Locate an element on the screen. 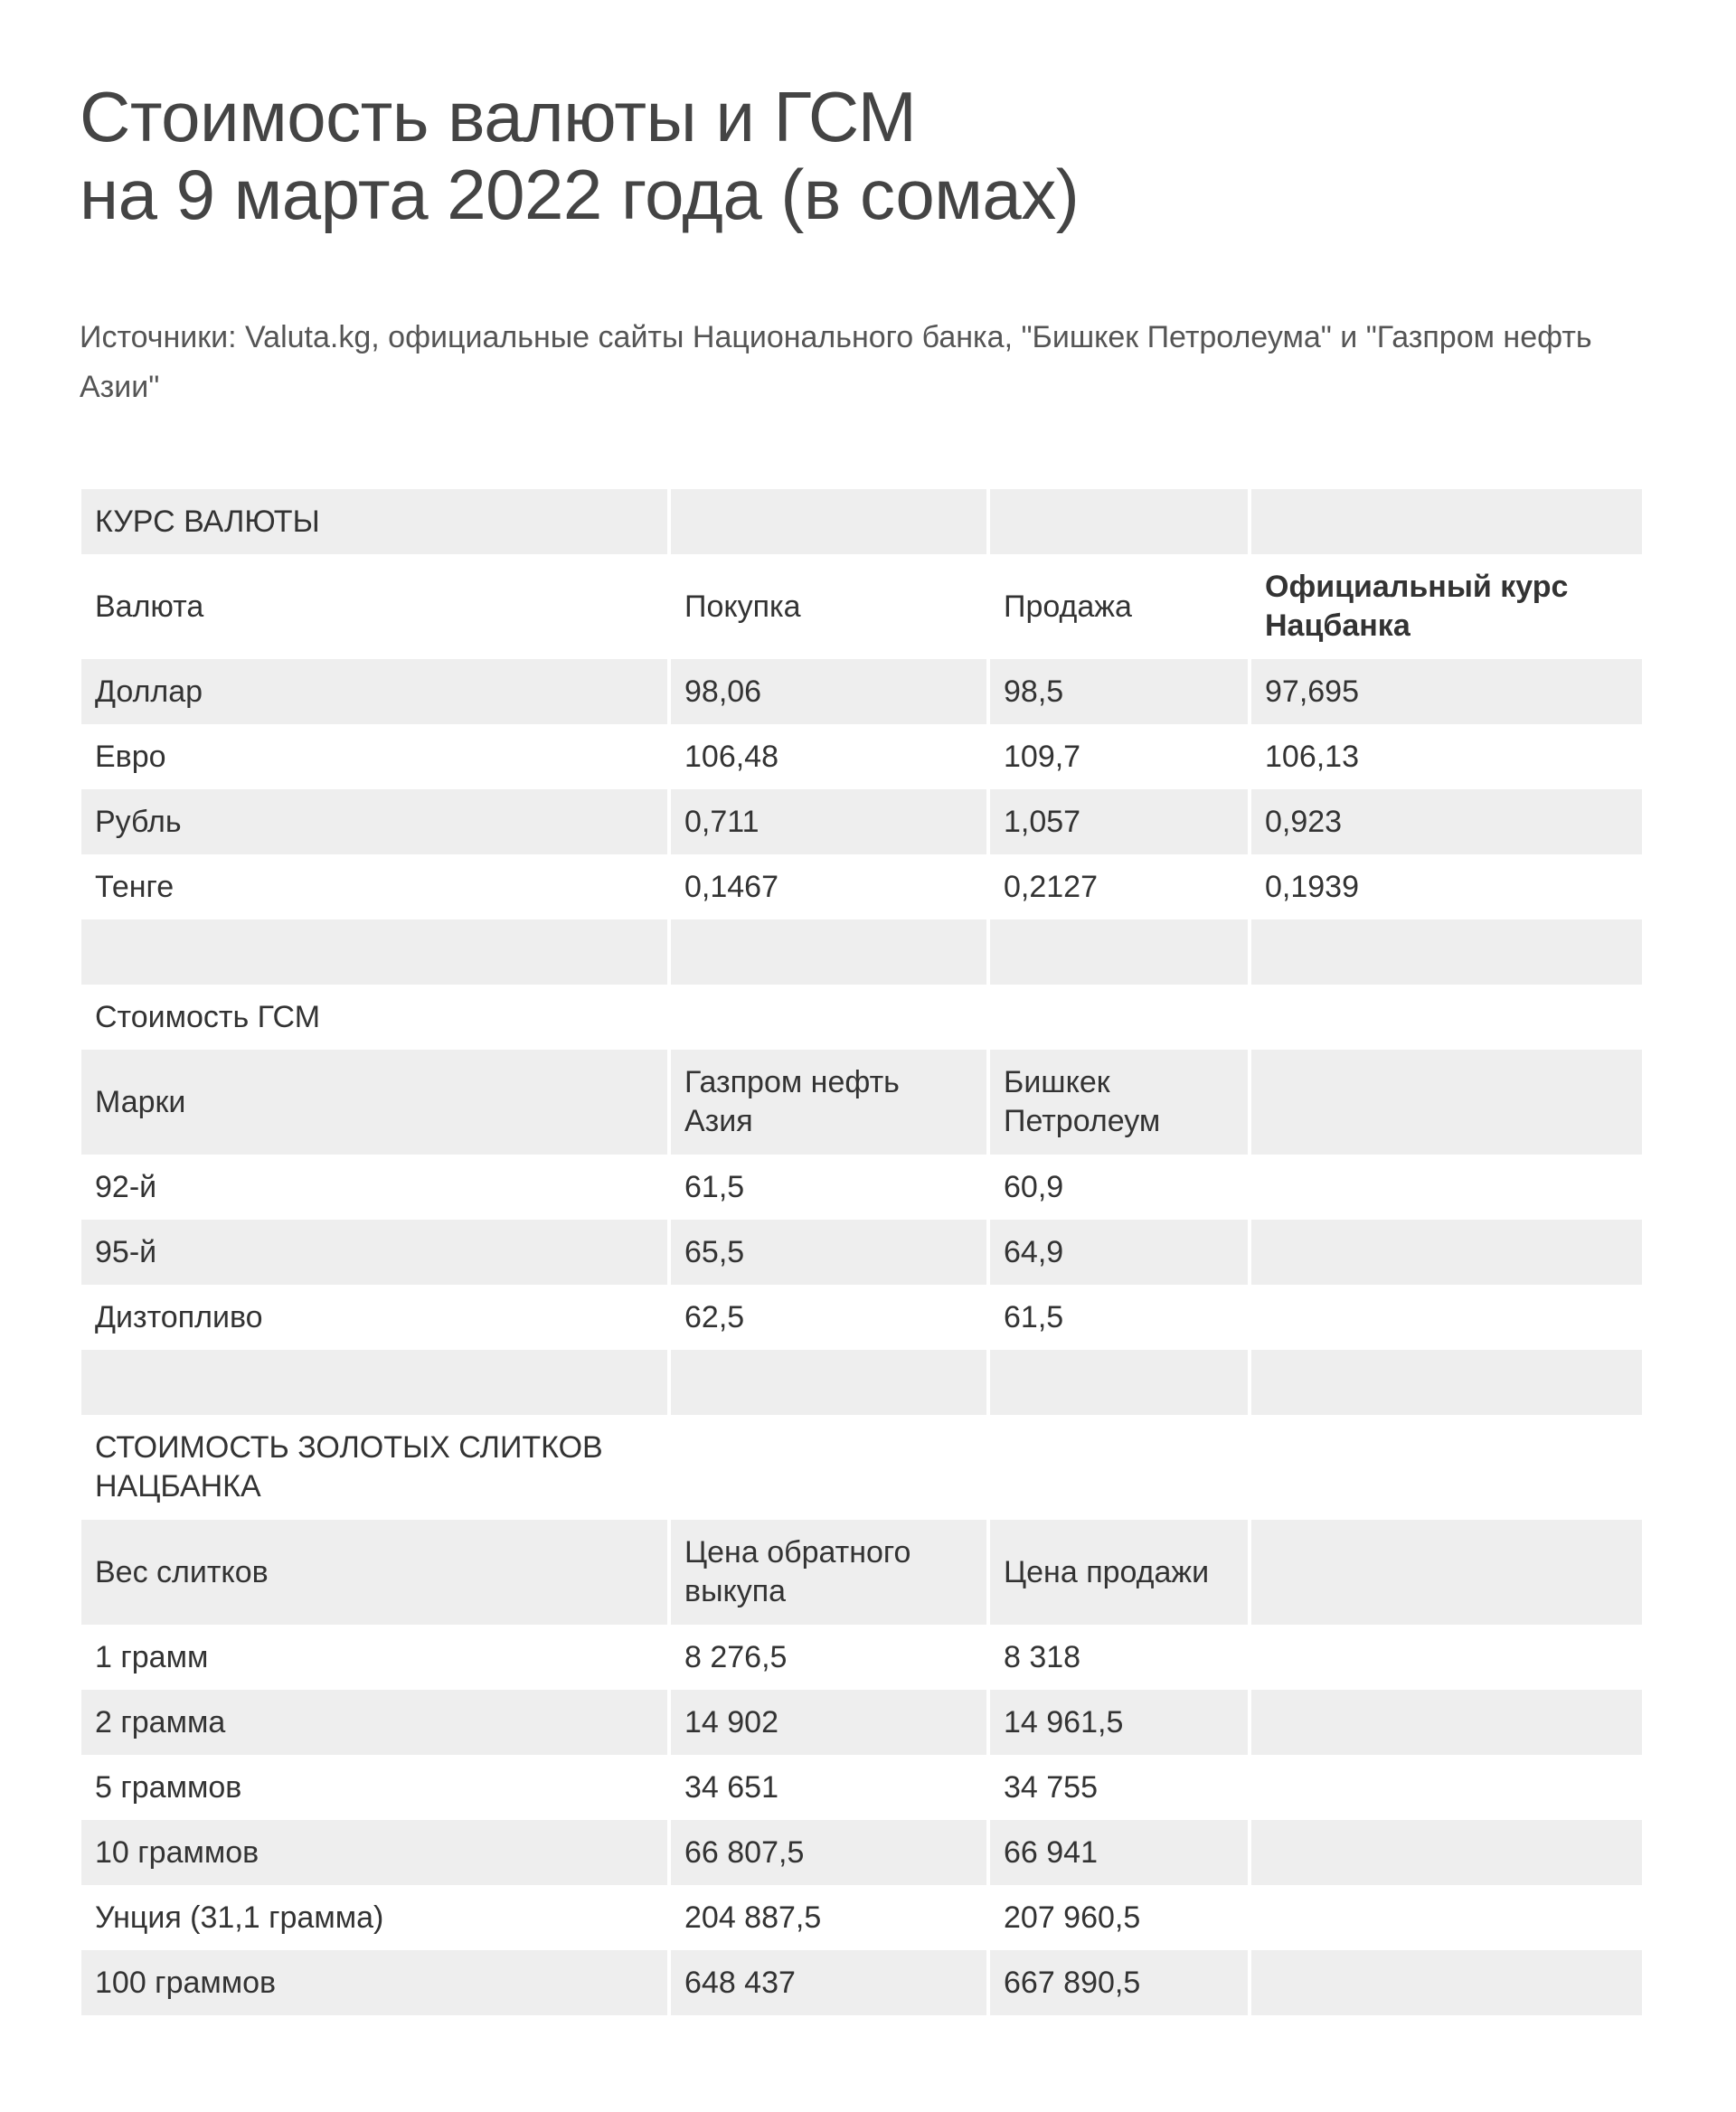  table-row: Рубль 0,711 1,057 0,923 is located at coordinates (862, 821).